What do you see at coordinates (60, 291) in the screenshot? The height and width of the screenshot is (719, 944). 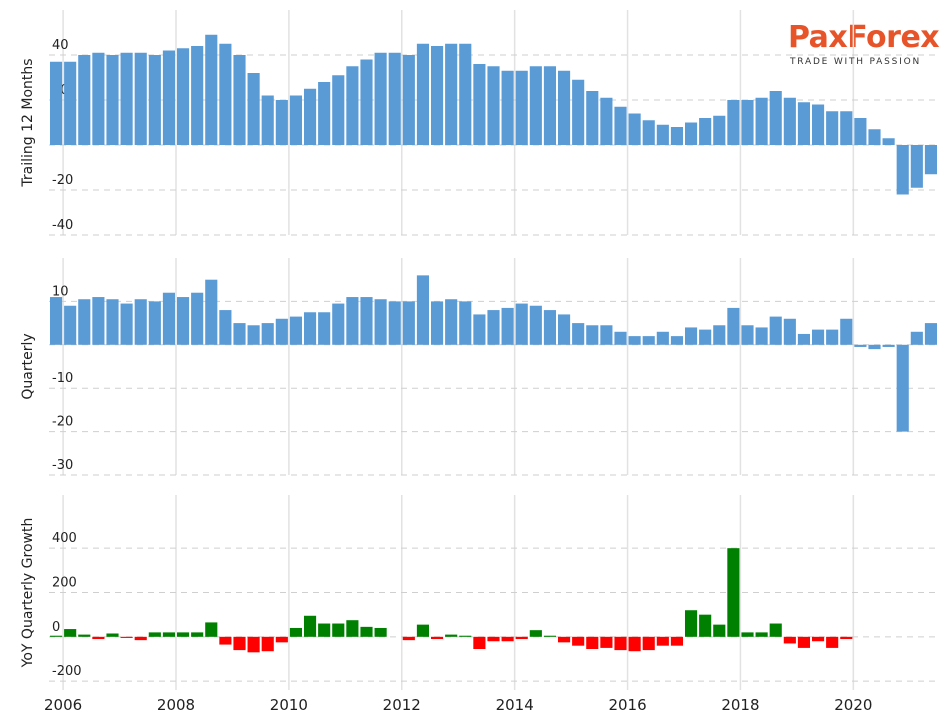 I see `y-tick-label: 10` at bounding box center [60, 291].